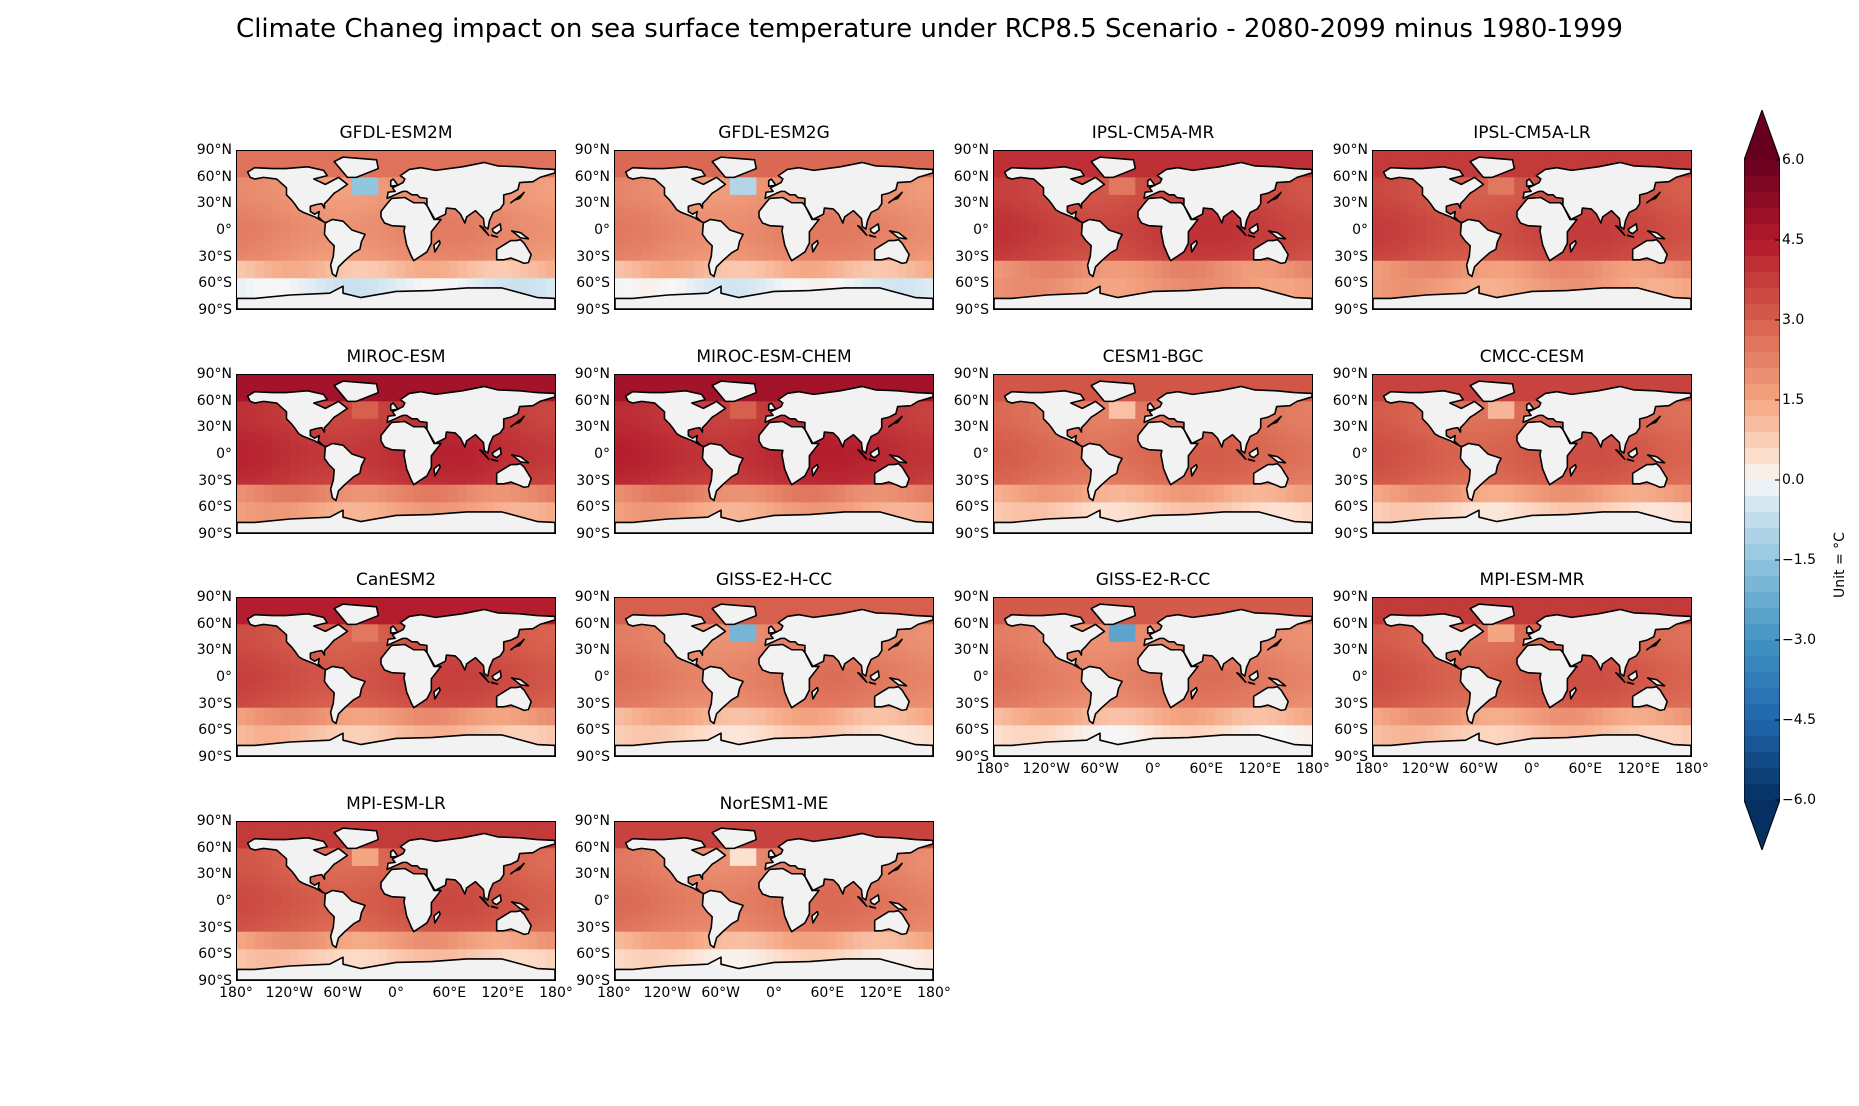  I want to click on map-panel: MIROC-ESM-CHEM 90°N 60°N 30°N 0° 30°S 60°S 90°S, so click(754, 444).